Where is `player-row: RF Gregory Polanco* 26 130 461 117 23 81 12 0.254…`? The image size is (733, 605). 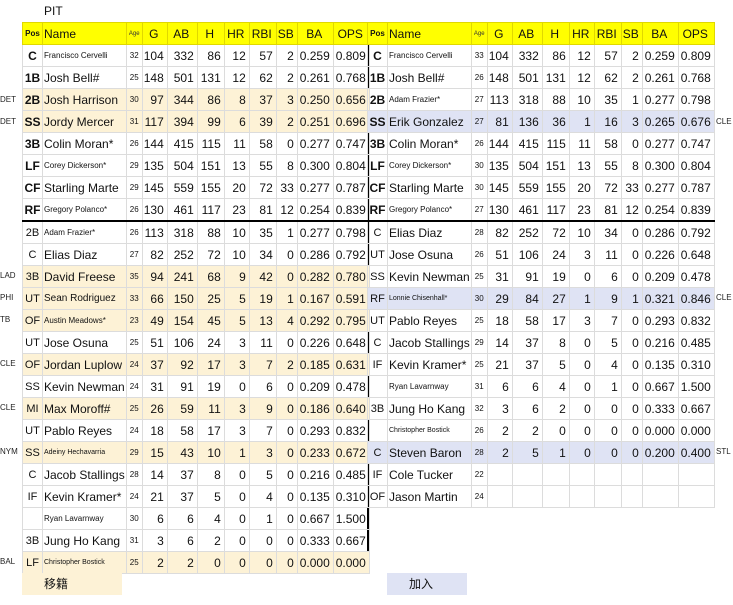 player-row: RF Gregory Polanco* 26 130 461 117 23 81 12 0.254… is located at coordinates (196, 210).